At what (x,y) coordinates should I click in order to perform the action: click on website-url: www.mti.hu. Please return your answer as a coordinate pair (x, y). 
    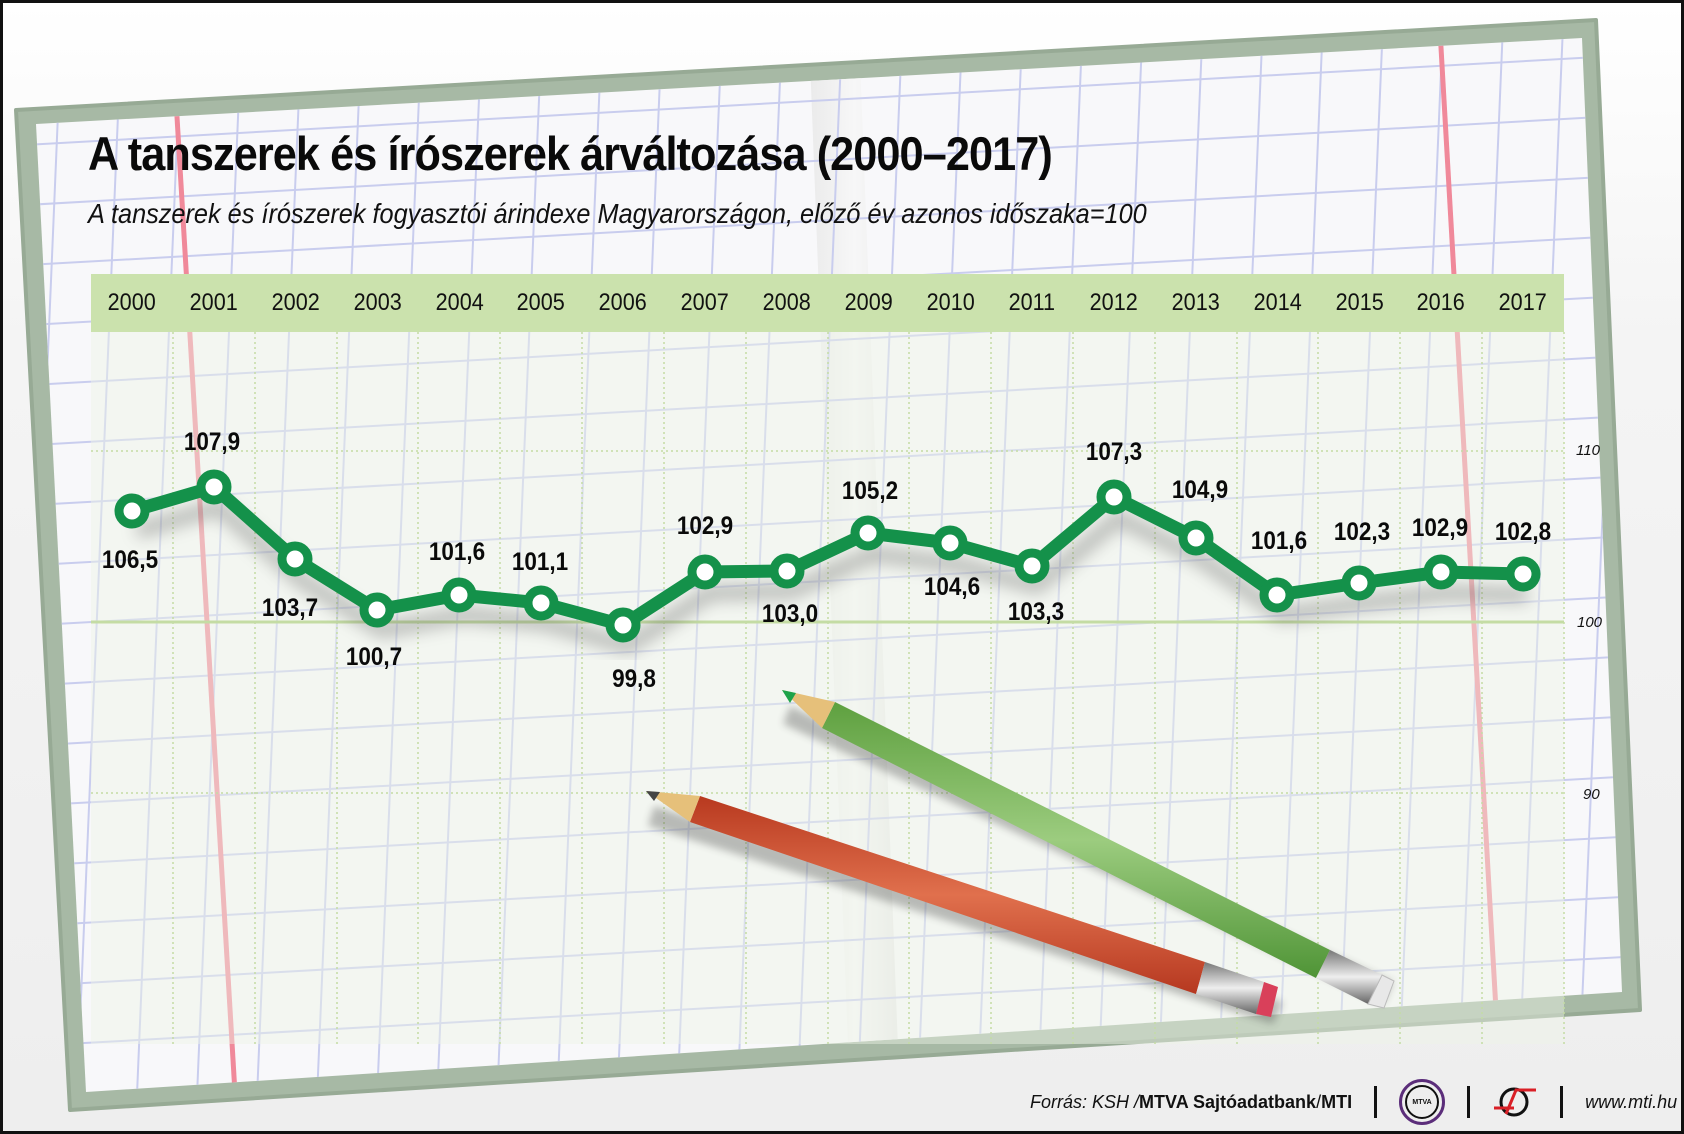
    Looking at the image, I should click on (1631, 1101).